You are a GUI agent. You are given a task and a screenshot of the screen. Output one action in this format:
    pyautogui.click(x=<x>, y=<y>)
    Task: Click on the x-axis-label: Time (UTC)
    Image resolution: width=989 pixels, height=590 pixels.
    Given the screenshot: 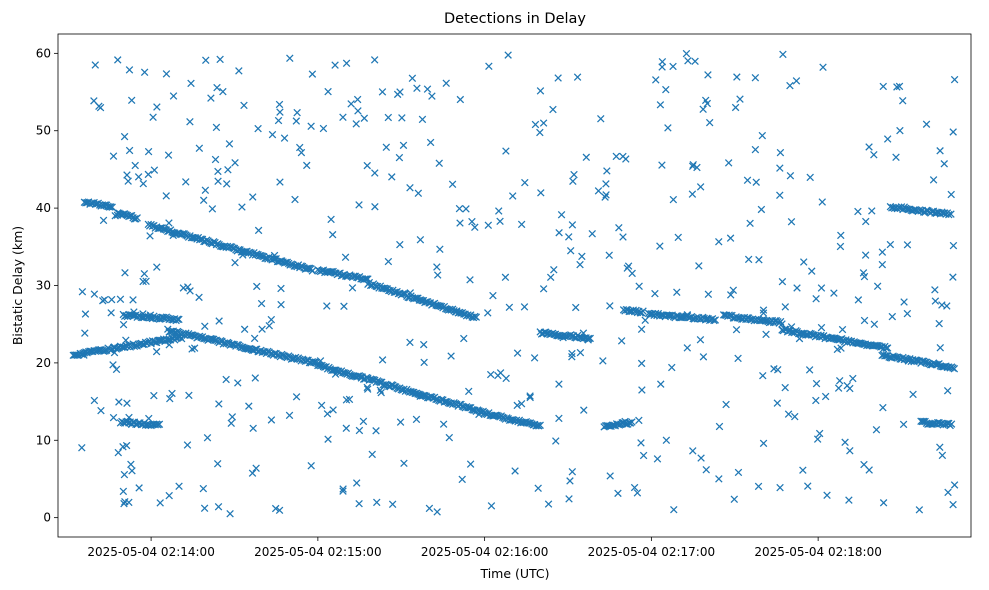 What is the action you would take?
    pyautogui.click(x=514, y=573)
    